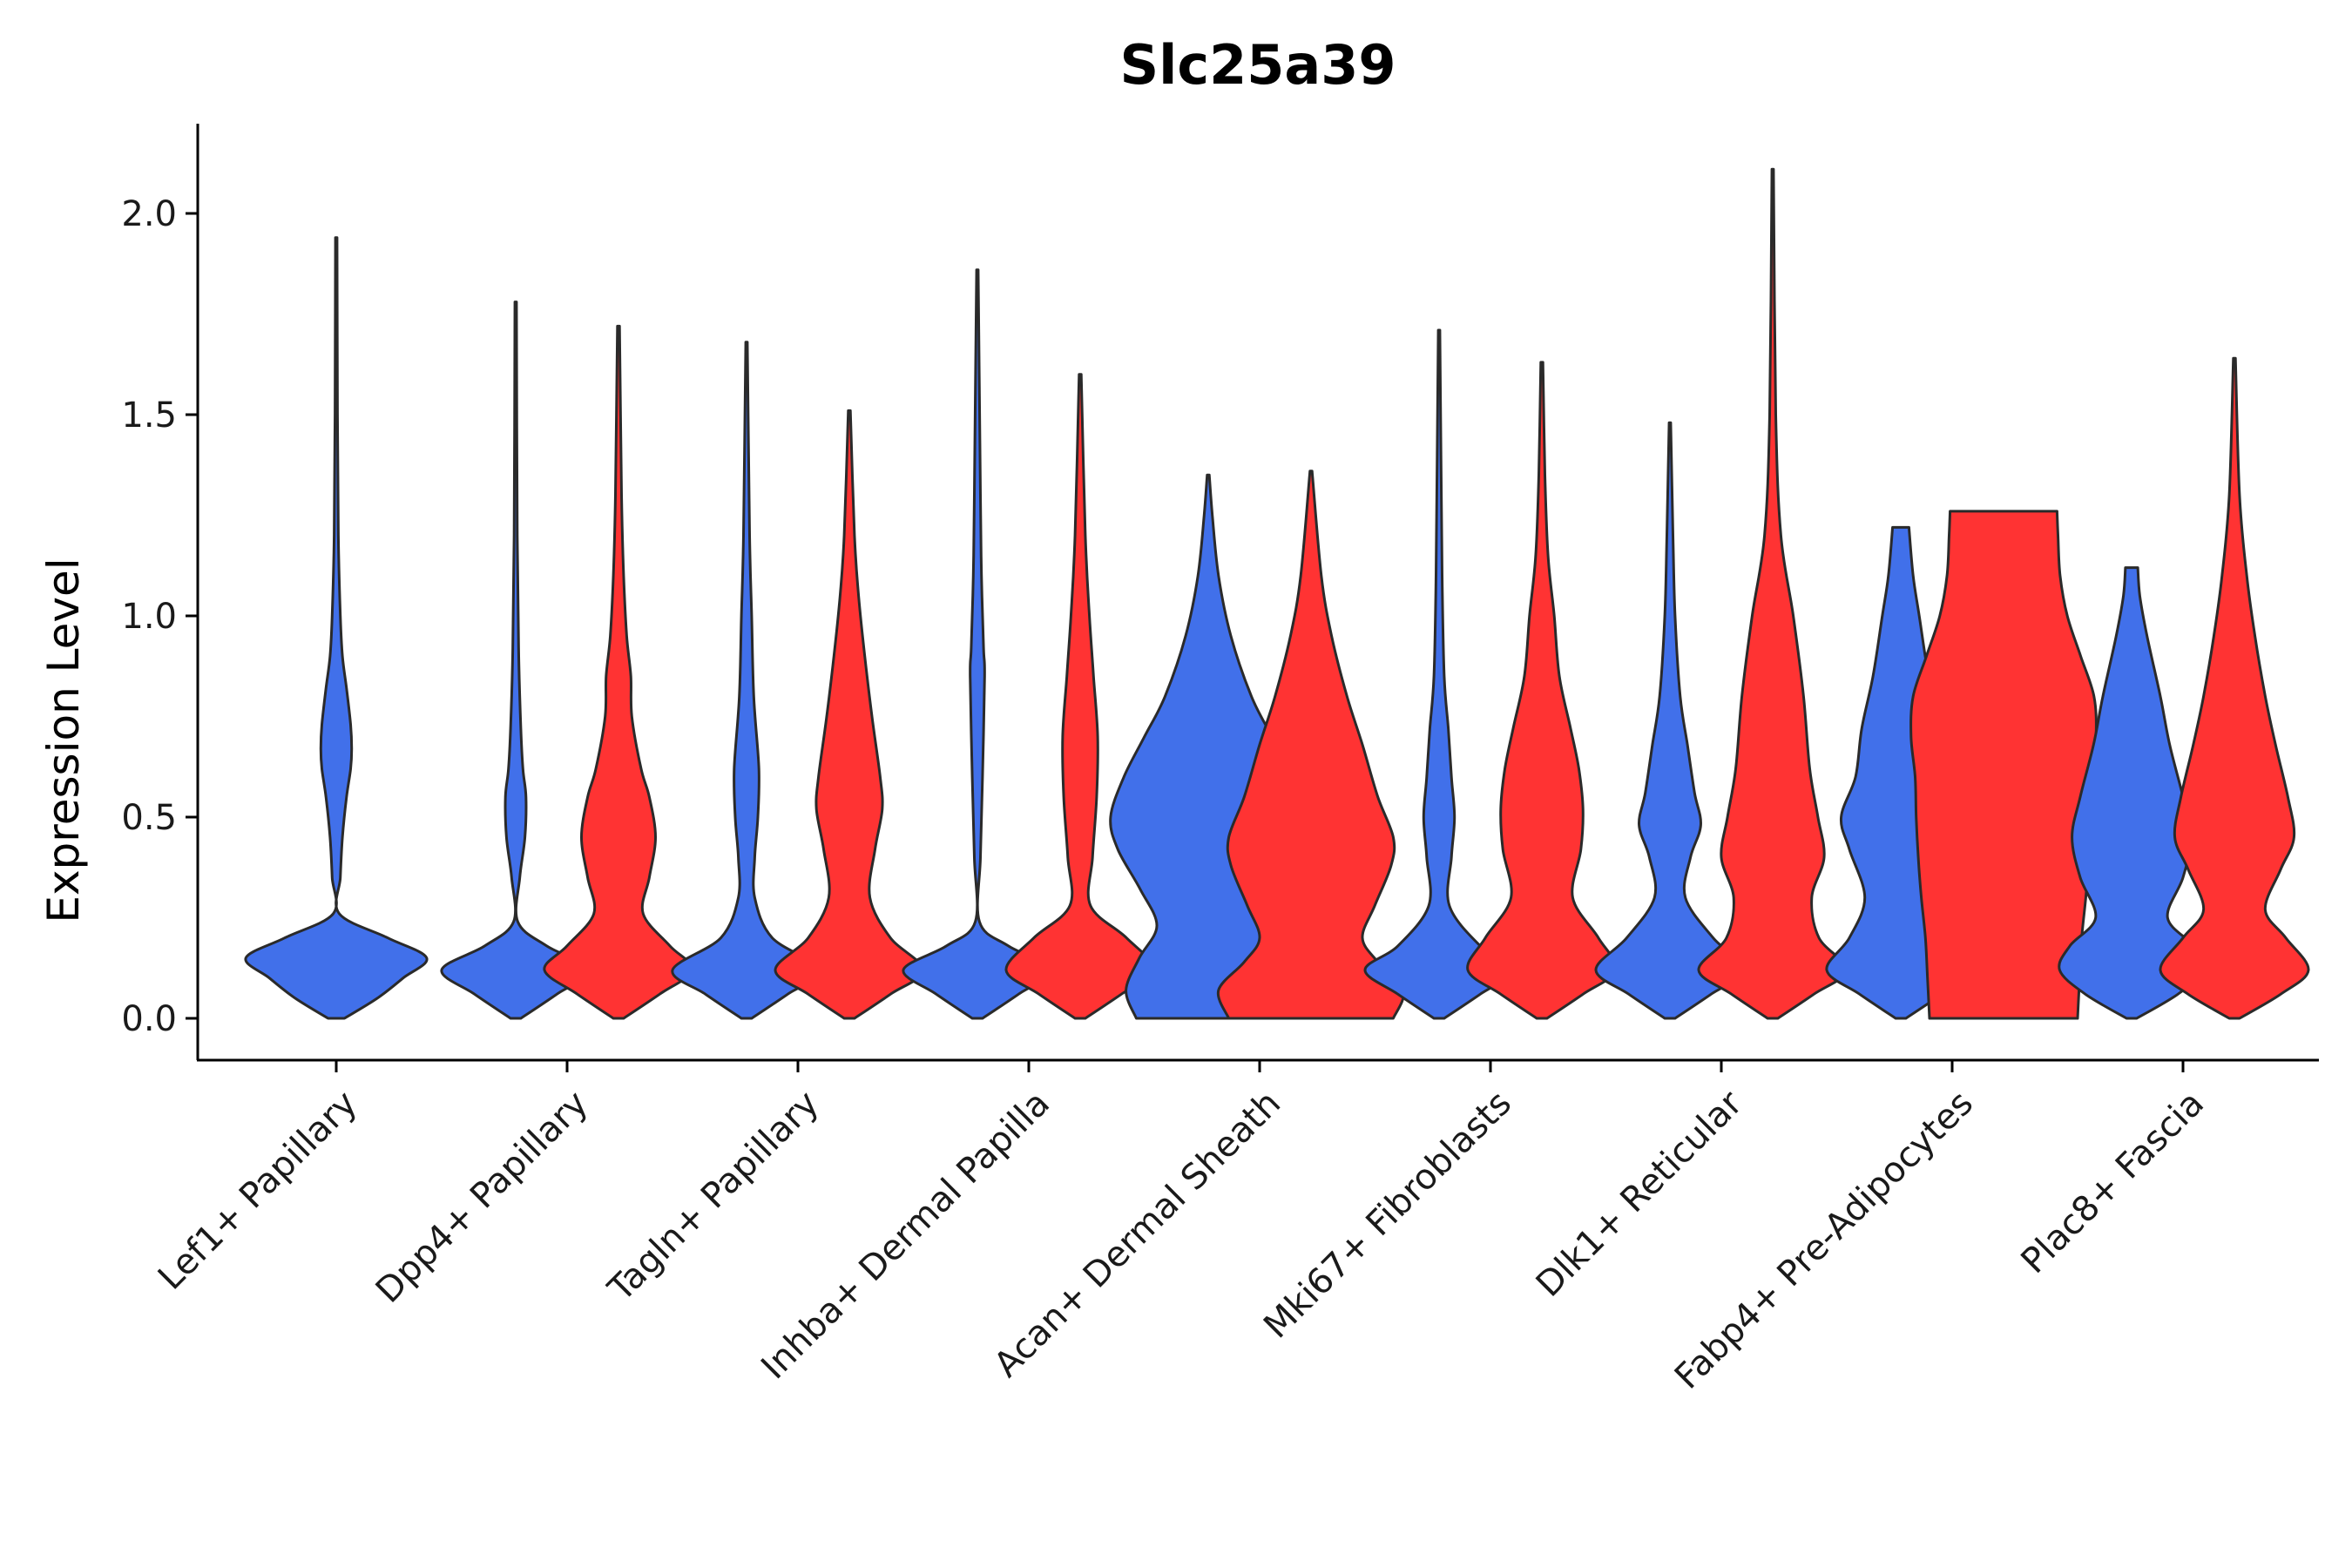  I want to click on violin-dlk1-reticular-group1, so click(1670, 721).